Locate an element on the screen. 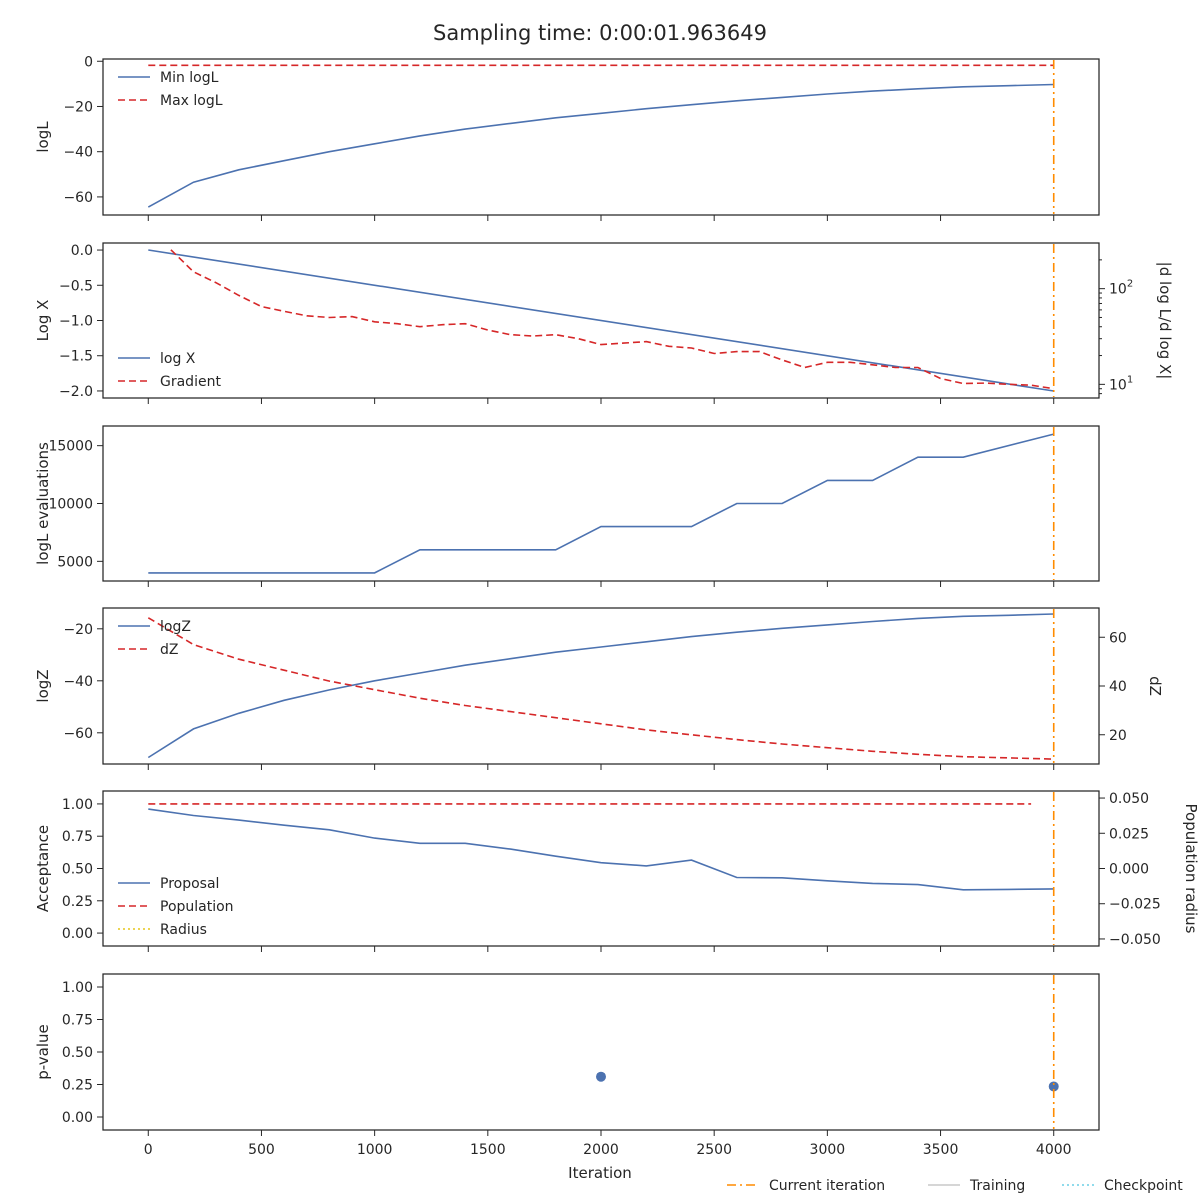 The height and width of the screenshot is (1200, 1200). y2-tick-label: −0.050 is located at coordinates (1135, 940).